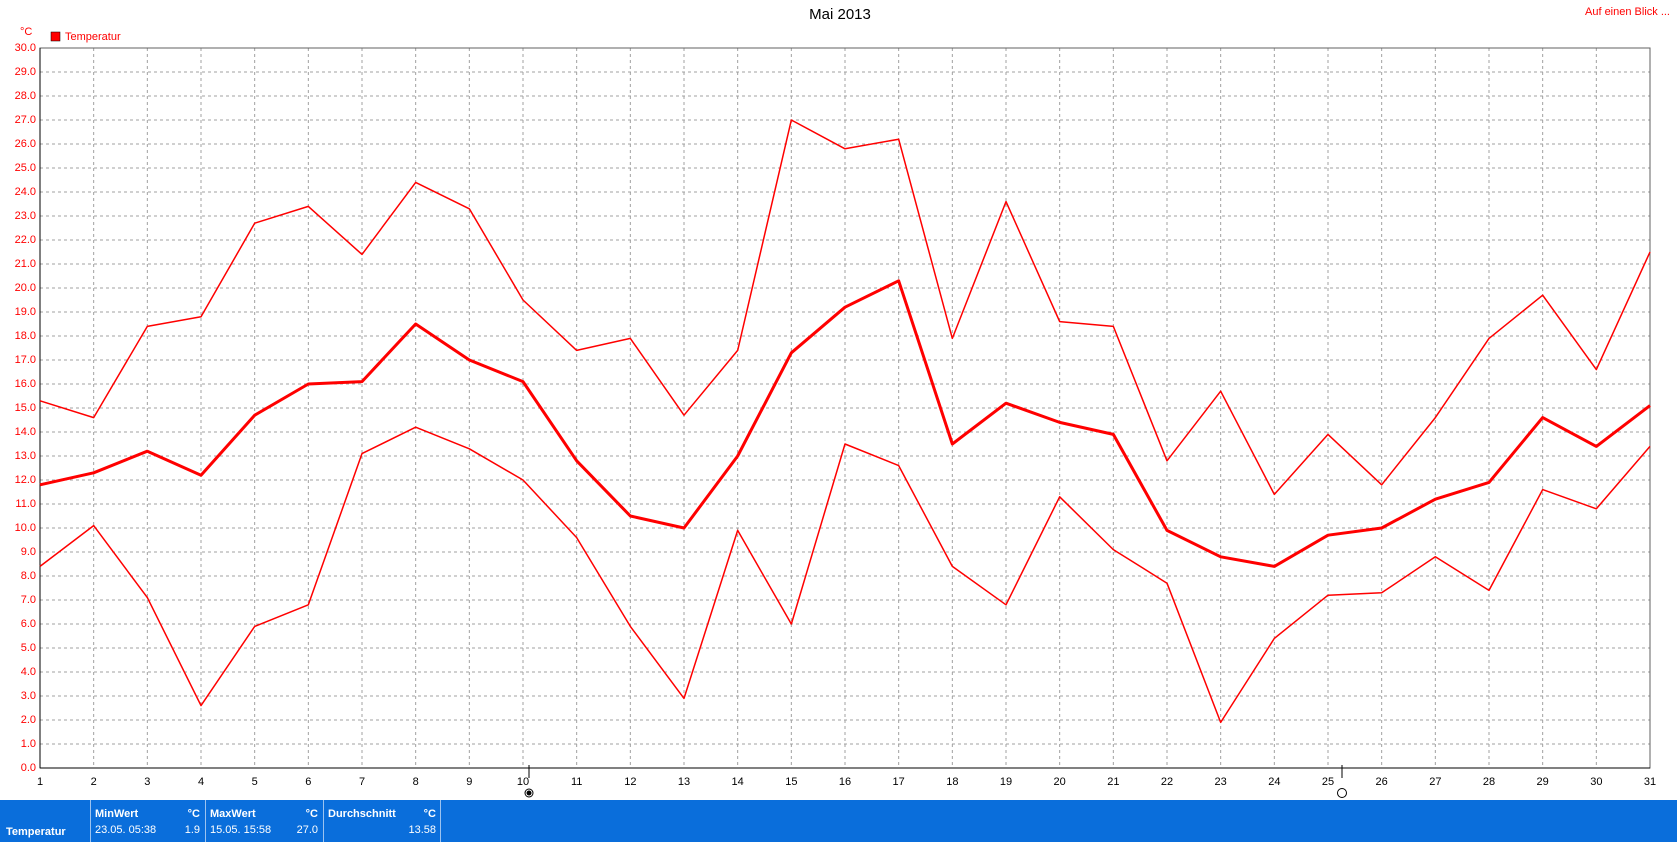 This screenshot has width=1677, height=842. Describe the element at coordinates (25, 264) in the screenshot. I see `y-tick-label: 21.0` at that location.